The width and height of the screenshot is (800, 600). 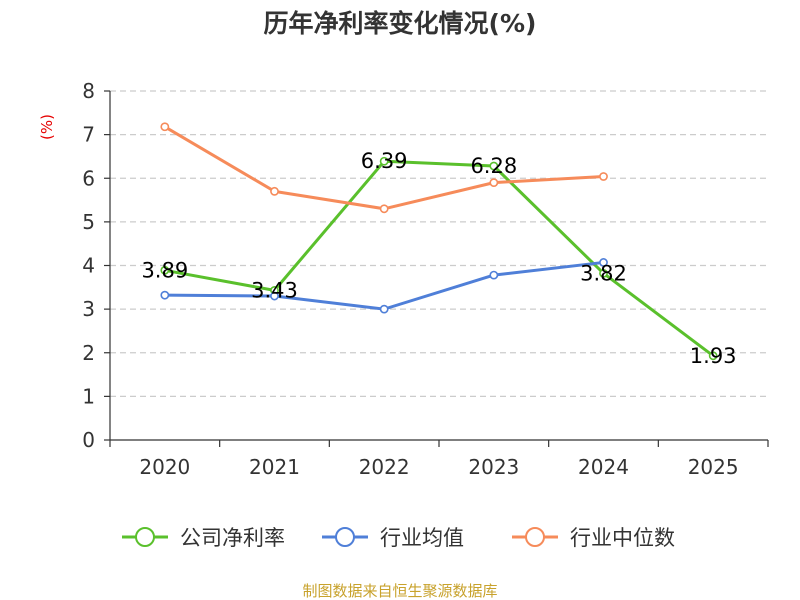 I want to click on series-line, so click(x=384, y=285).